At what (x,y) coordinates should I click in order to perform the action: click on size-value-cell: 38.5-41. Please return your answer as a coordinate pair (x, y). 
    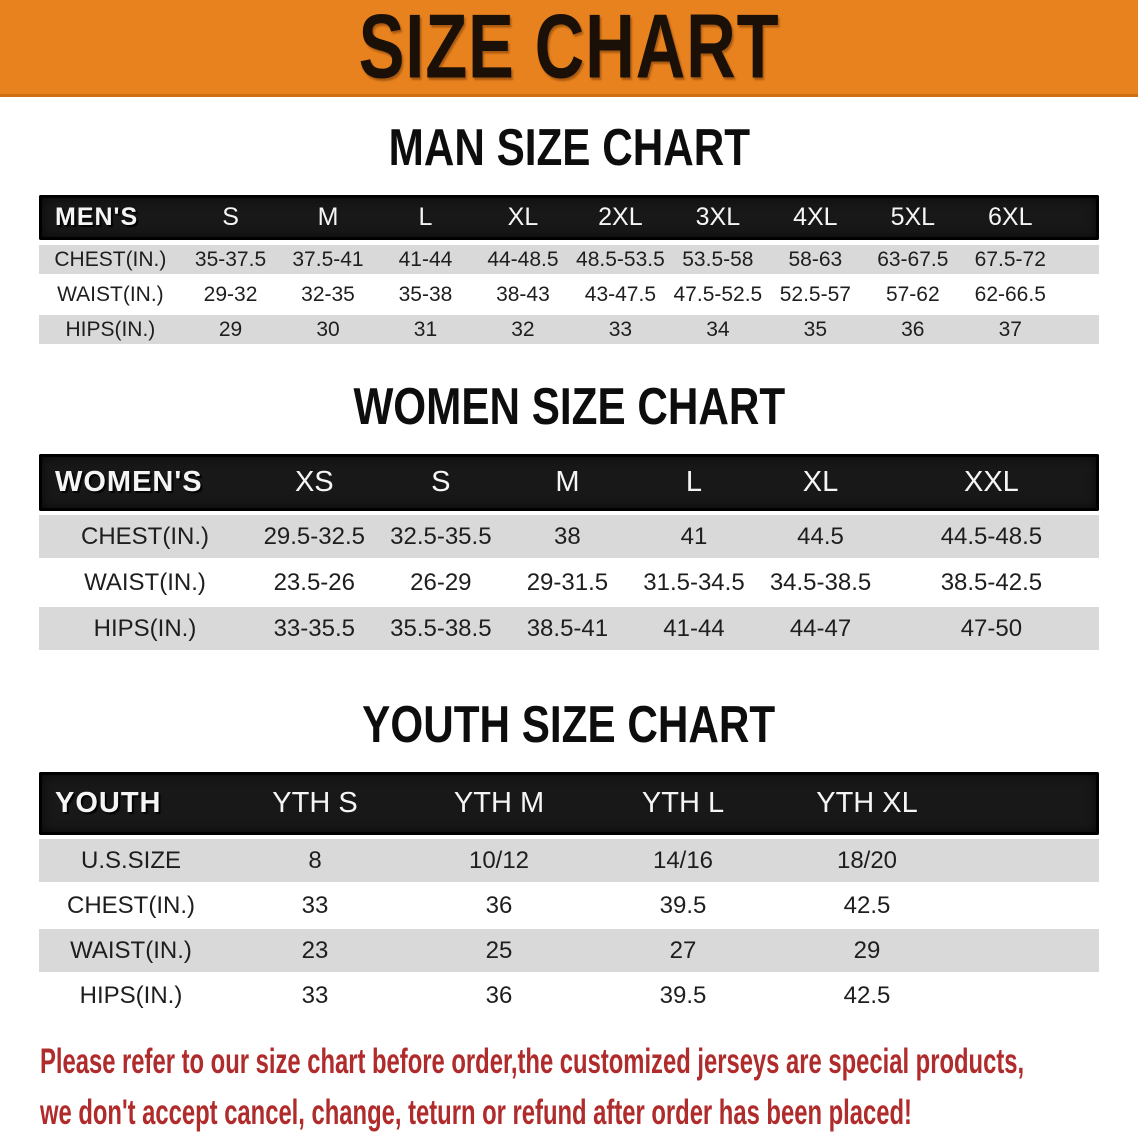
    Looking at the image, I should click on (567, 628).